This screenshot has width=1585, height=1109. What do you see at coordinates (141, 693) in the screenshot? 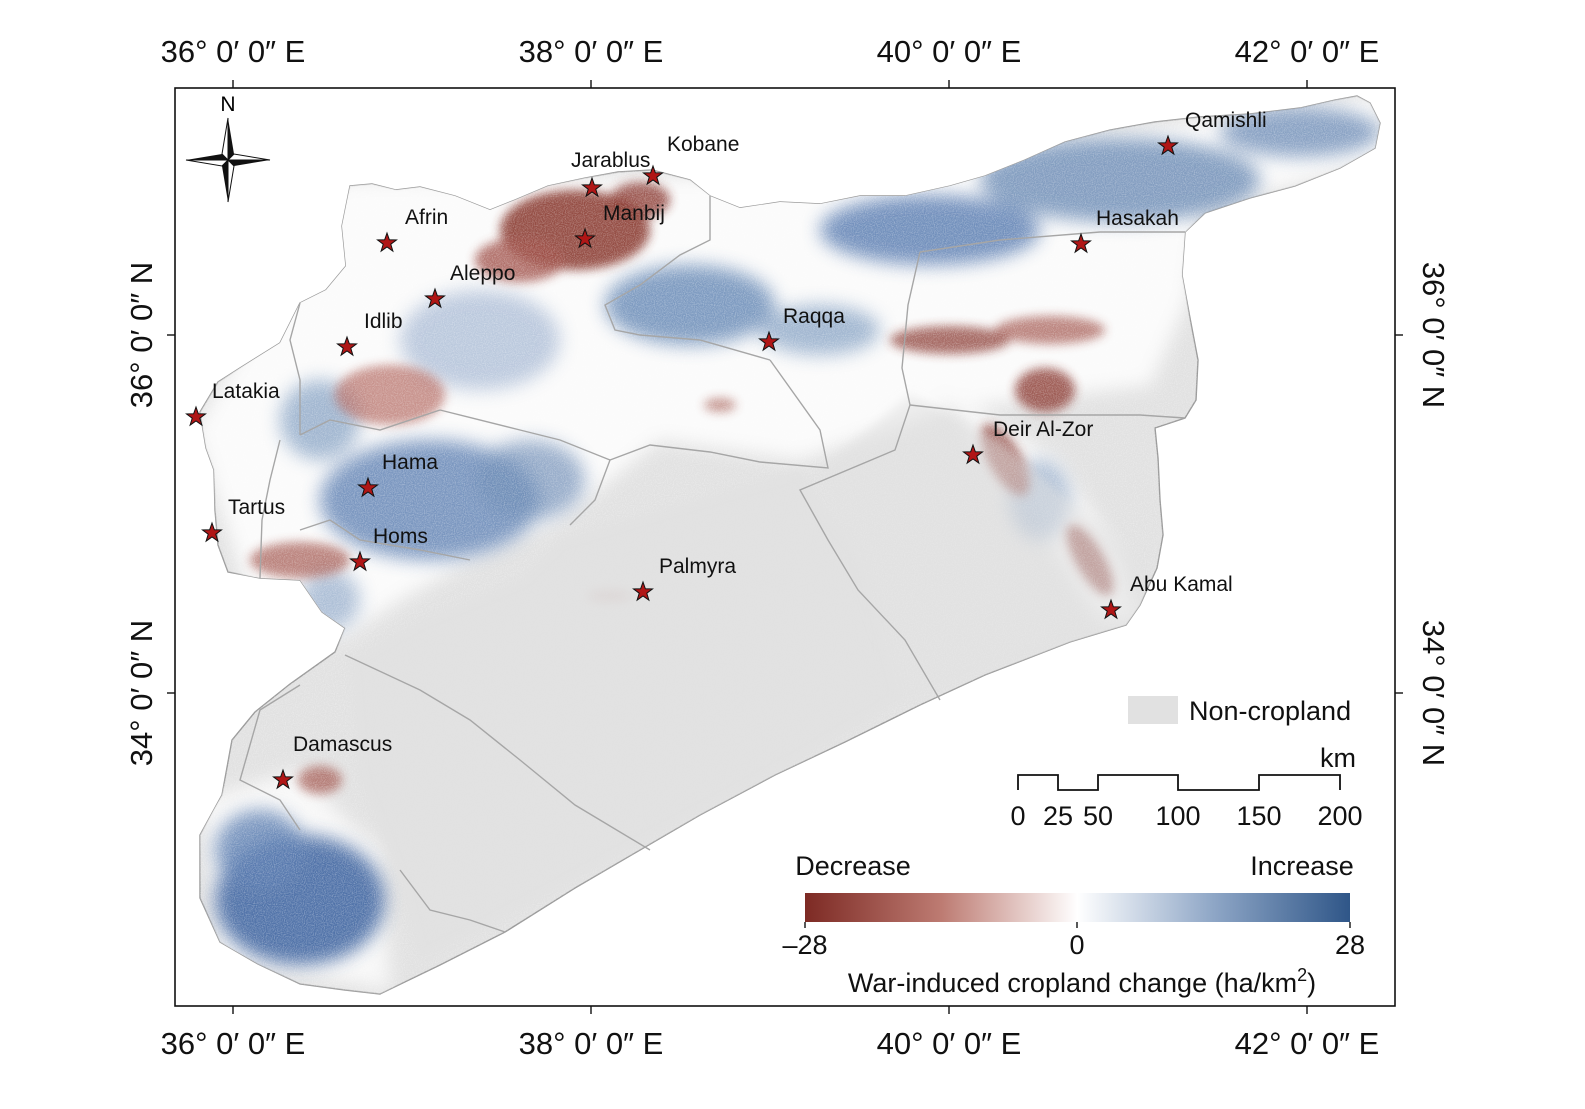
I see `lat-label-34-left: 34° 0′ 0″ N` at bounding box center [141, 693].